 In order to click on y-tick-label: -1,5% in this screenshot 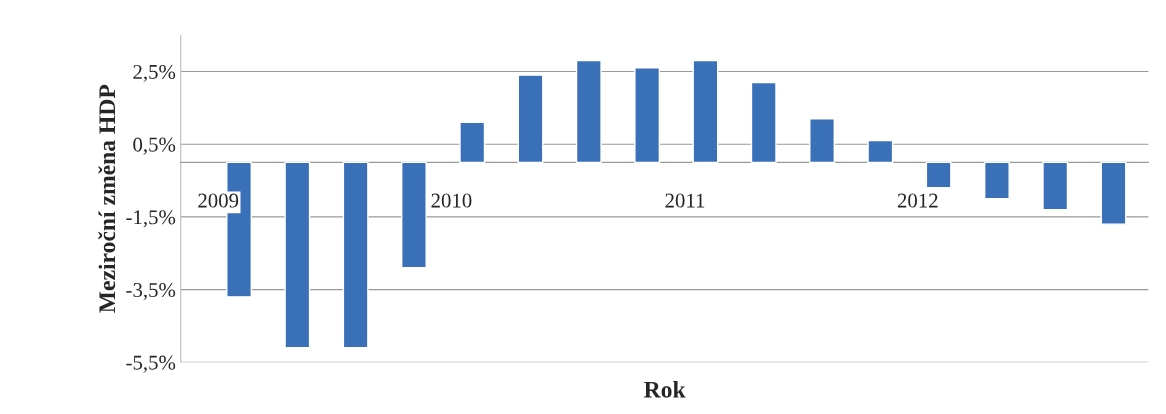, I will do `click(151, 219)`.